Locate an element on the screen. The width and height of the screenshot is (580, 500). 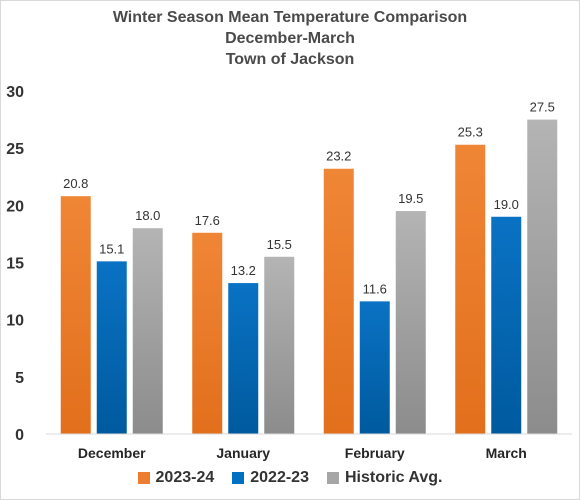
bar-2022-23-january is located at coordinates (243, 358).